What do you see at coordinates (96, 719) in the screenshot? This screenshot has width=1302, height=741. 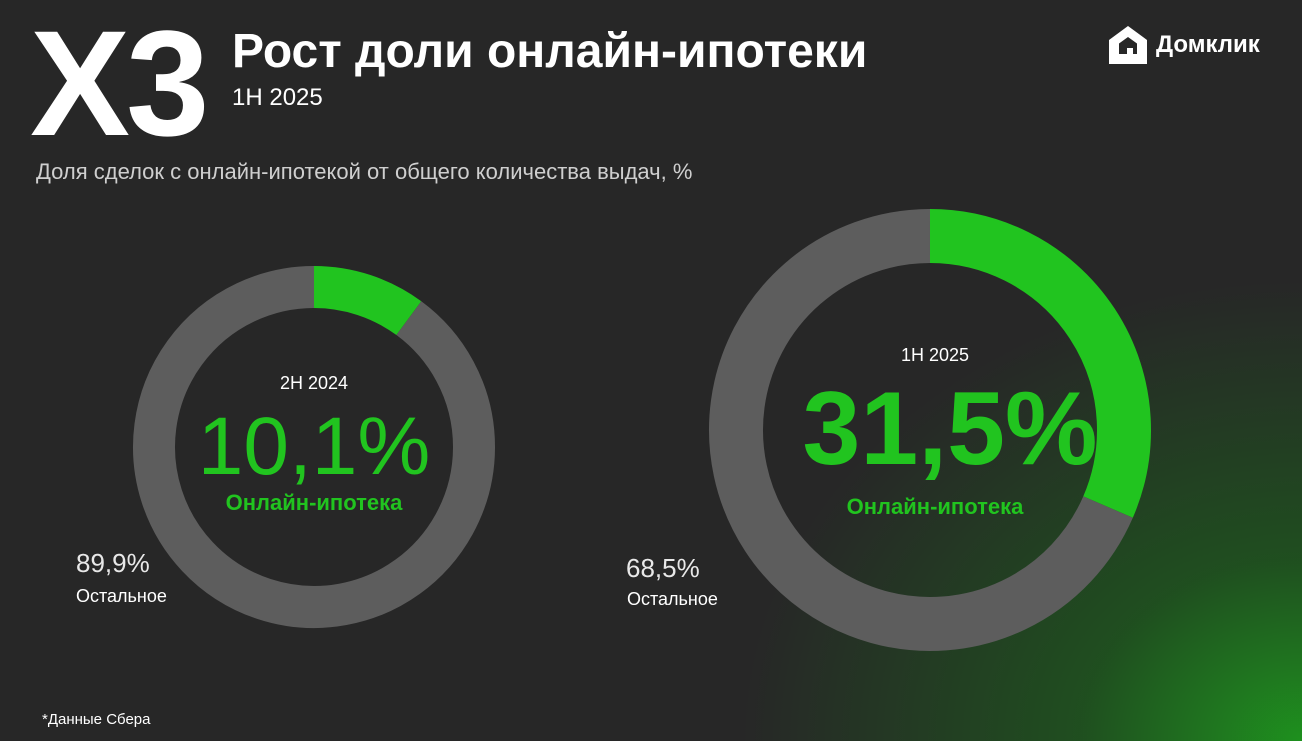 I see `footnote: *Данные Сбера` at bounding box center [96, 719].